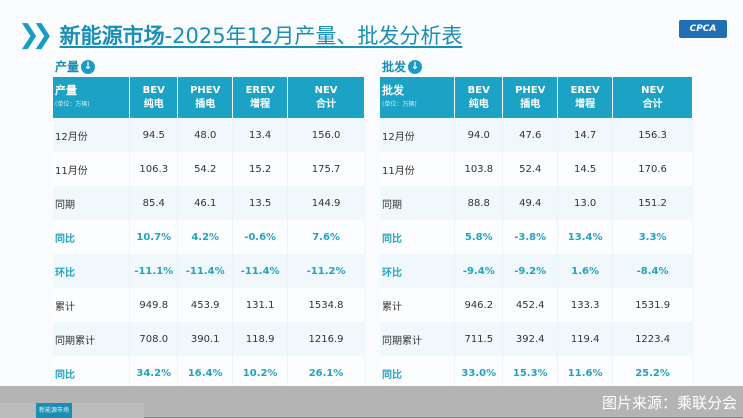 The height and width of the screenshot is (418, 743). I want to click on page-title: ❯❯ 新能源市场-2025年12月产量、批发分析表, so click(240, 35).